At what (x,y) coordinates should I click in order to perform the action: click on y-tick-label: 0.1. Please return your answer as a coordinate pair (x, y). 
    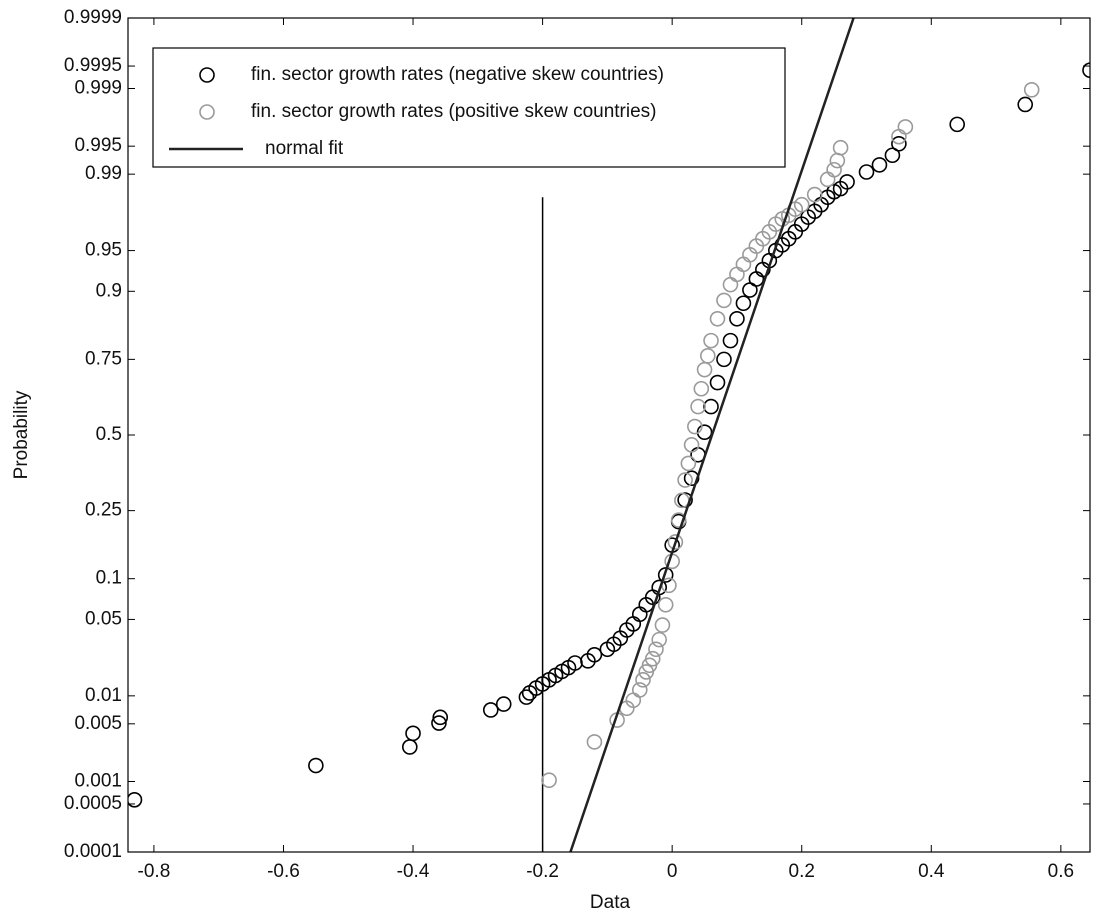
    Looking at the image, I should click on (109, 578).